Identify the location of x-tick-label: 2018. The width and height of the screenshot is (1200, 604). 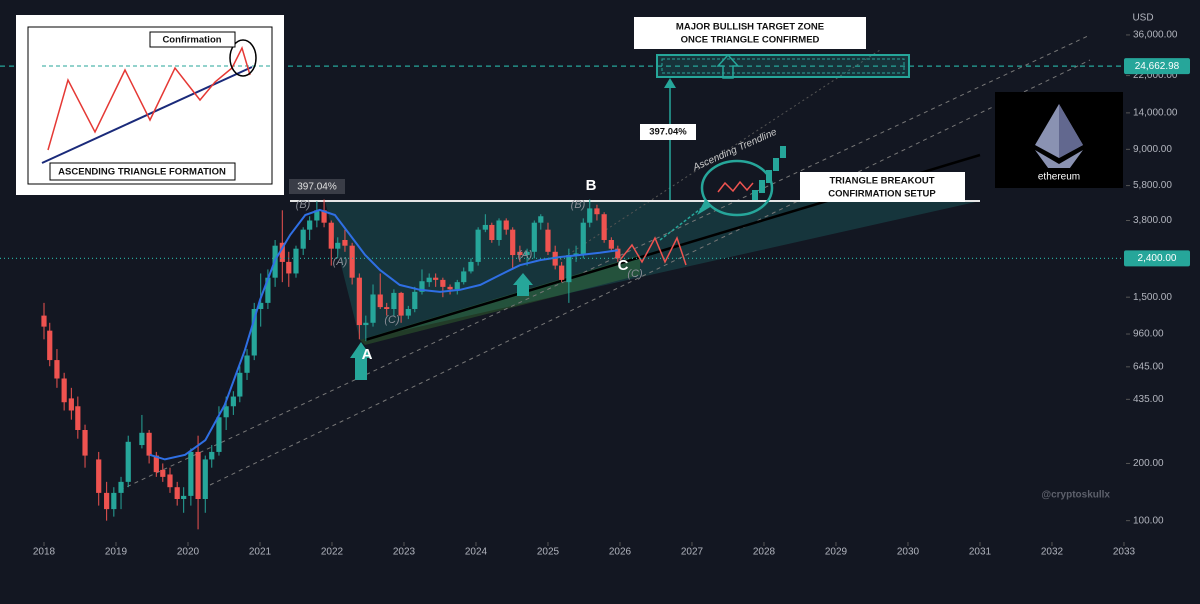
(44, 552).